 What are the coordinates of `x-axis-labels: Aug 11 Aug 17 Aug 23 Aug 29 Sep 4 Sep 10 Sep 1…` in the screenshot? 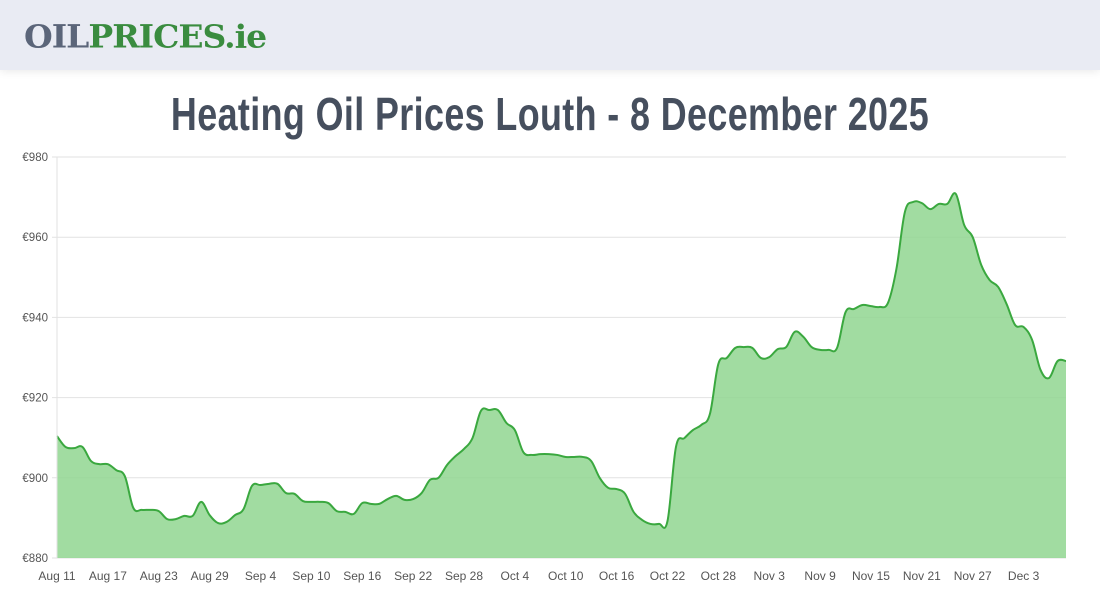 It's located at (538, 576).